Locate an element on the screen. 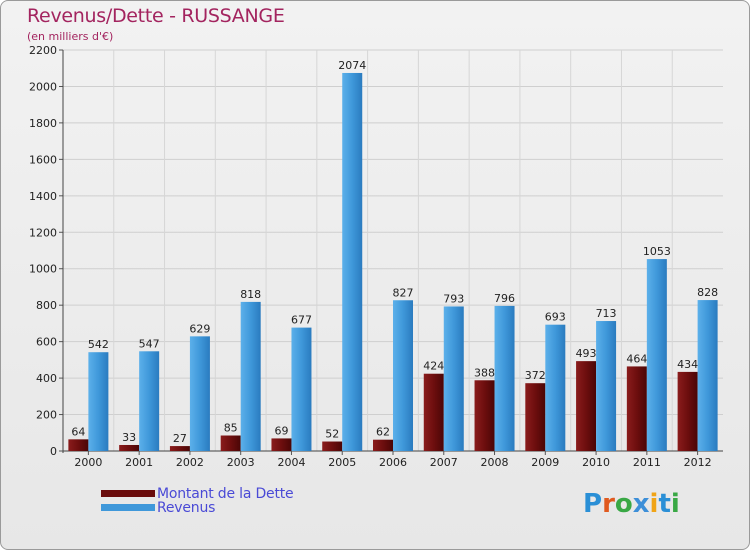 This screenshot has width=750, height=550. chart-subtitle: (en milliers d'€) is located at coordinates (70, 36).